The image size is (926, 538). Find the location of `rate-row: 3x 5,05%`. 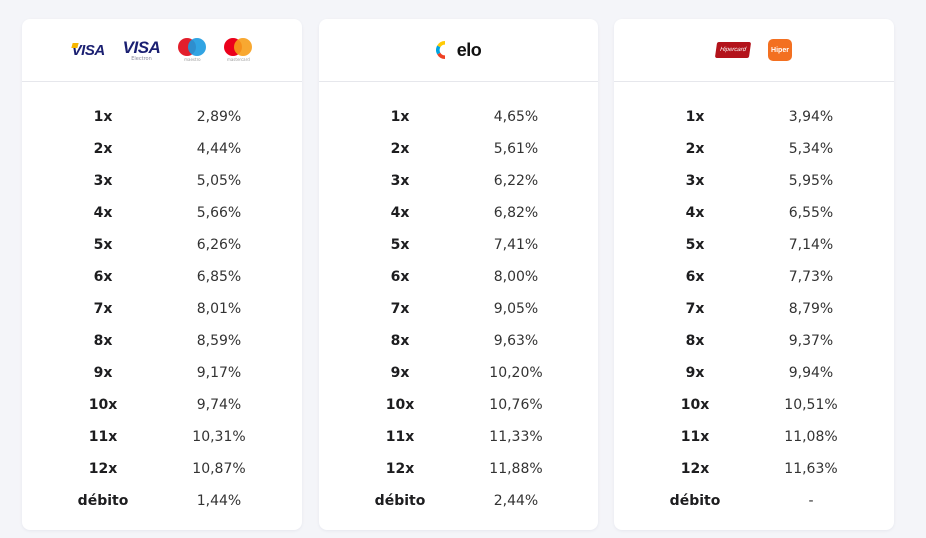

rate-row: 3x 5,05% is located at coordinates (162, 181).